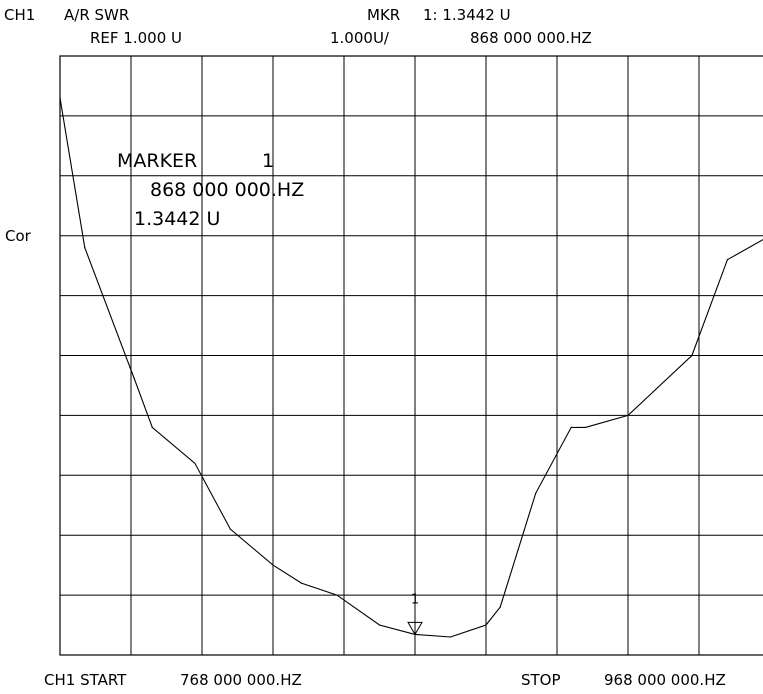 The image size is (763, 694). What do you see at coordinates (18, 236) in the screenshot?
I see `correction-label: Cor` at bounding box center [18, 236].